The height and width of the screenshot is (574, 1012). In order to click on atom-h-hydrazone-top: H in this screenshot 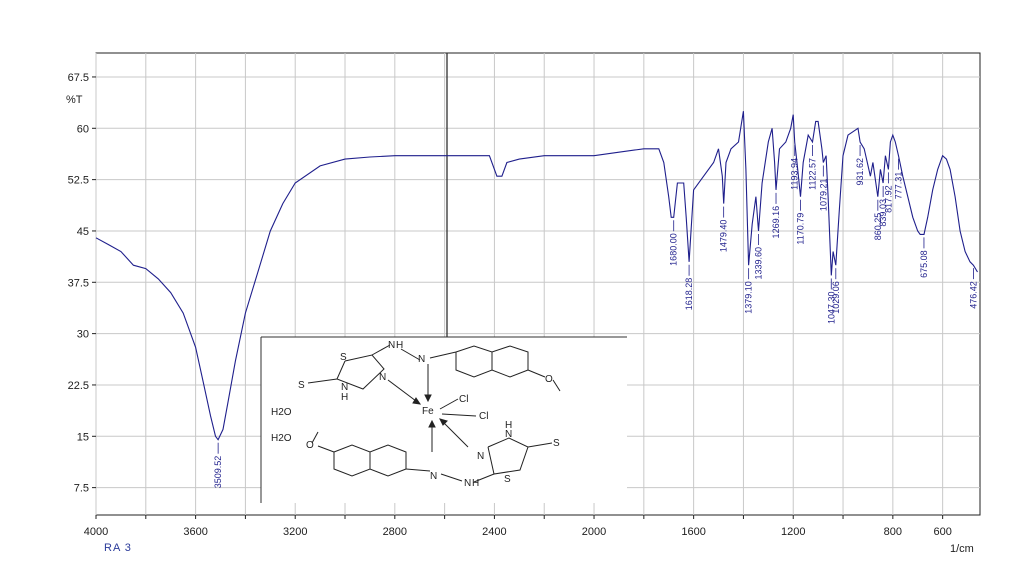, I will do `click(399, 345)`.